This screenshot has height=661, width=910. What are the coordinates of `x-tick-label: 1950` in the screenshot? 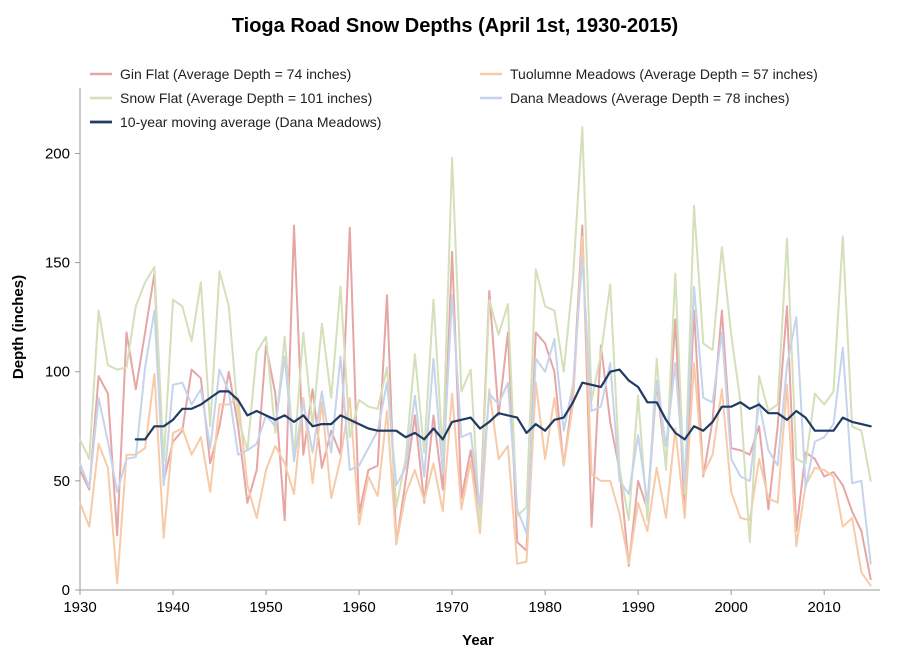 It's located at (265, 607).